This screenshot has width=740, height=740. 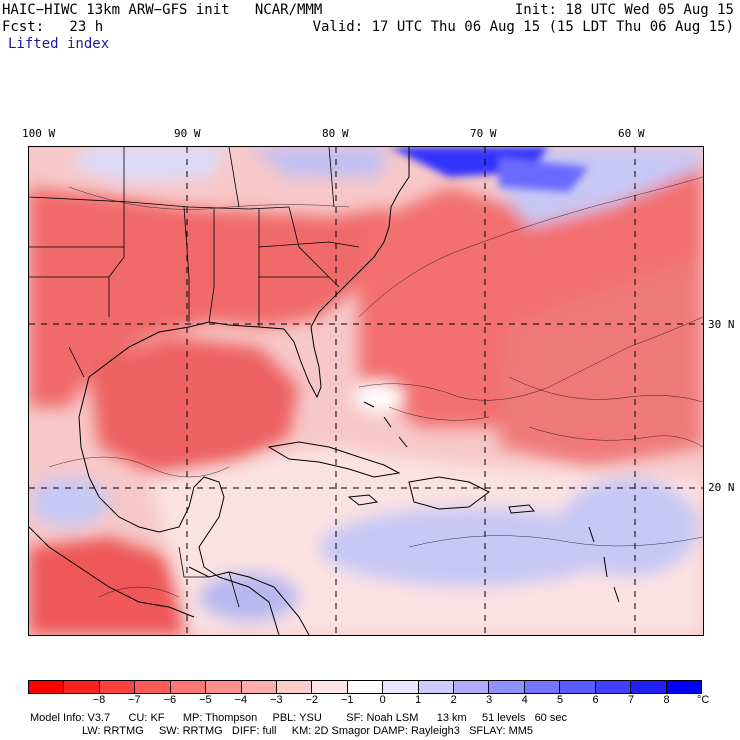 What do you see at coordinates (560, 700) in the screenshot?
I see `colorbar-tick-label: 5` at bounding box center [560, 700].